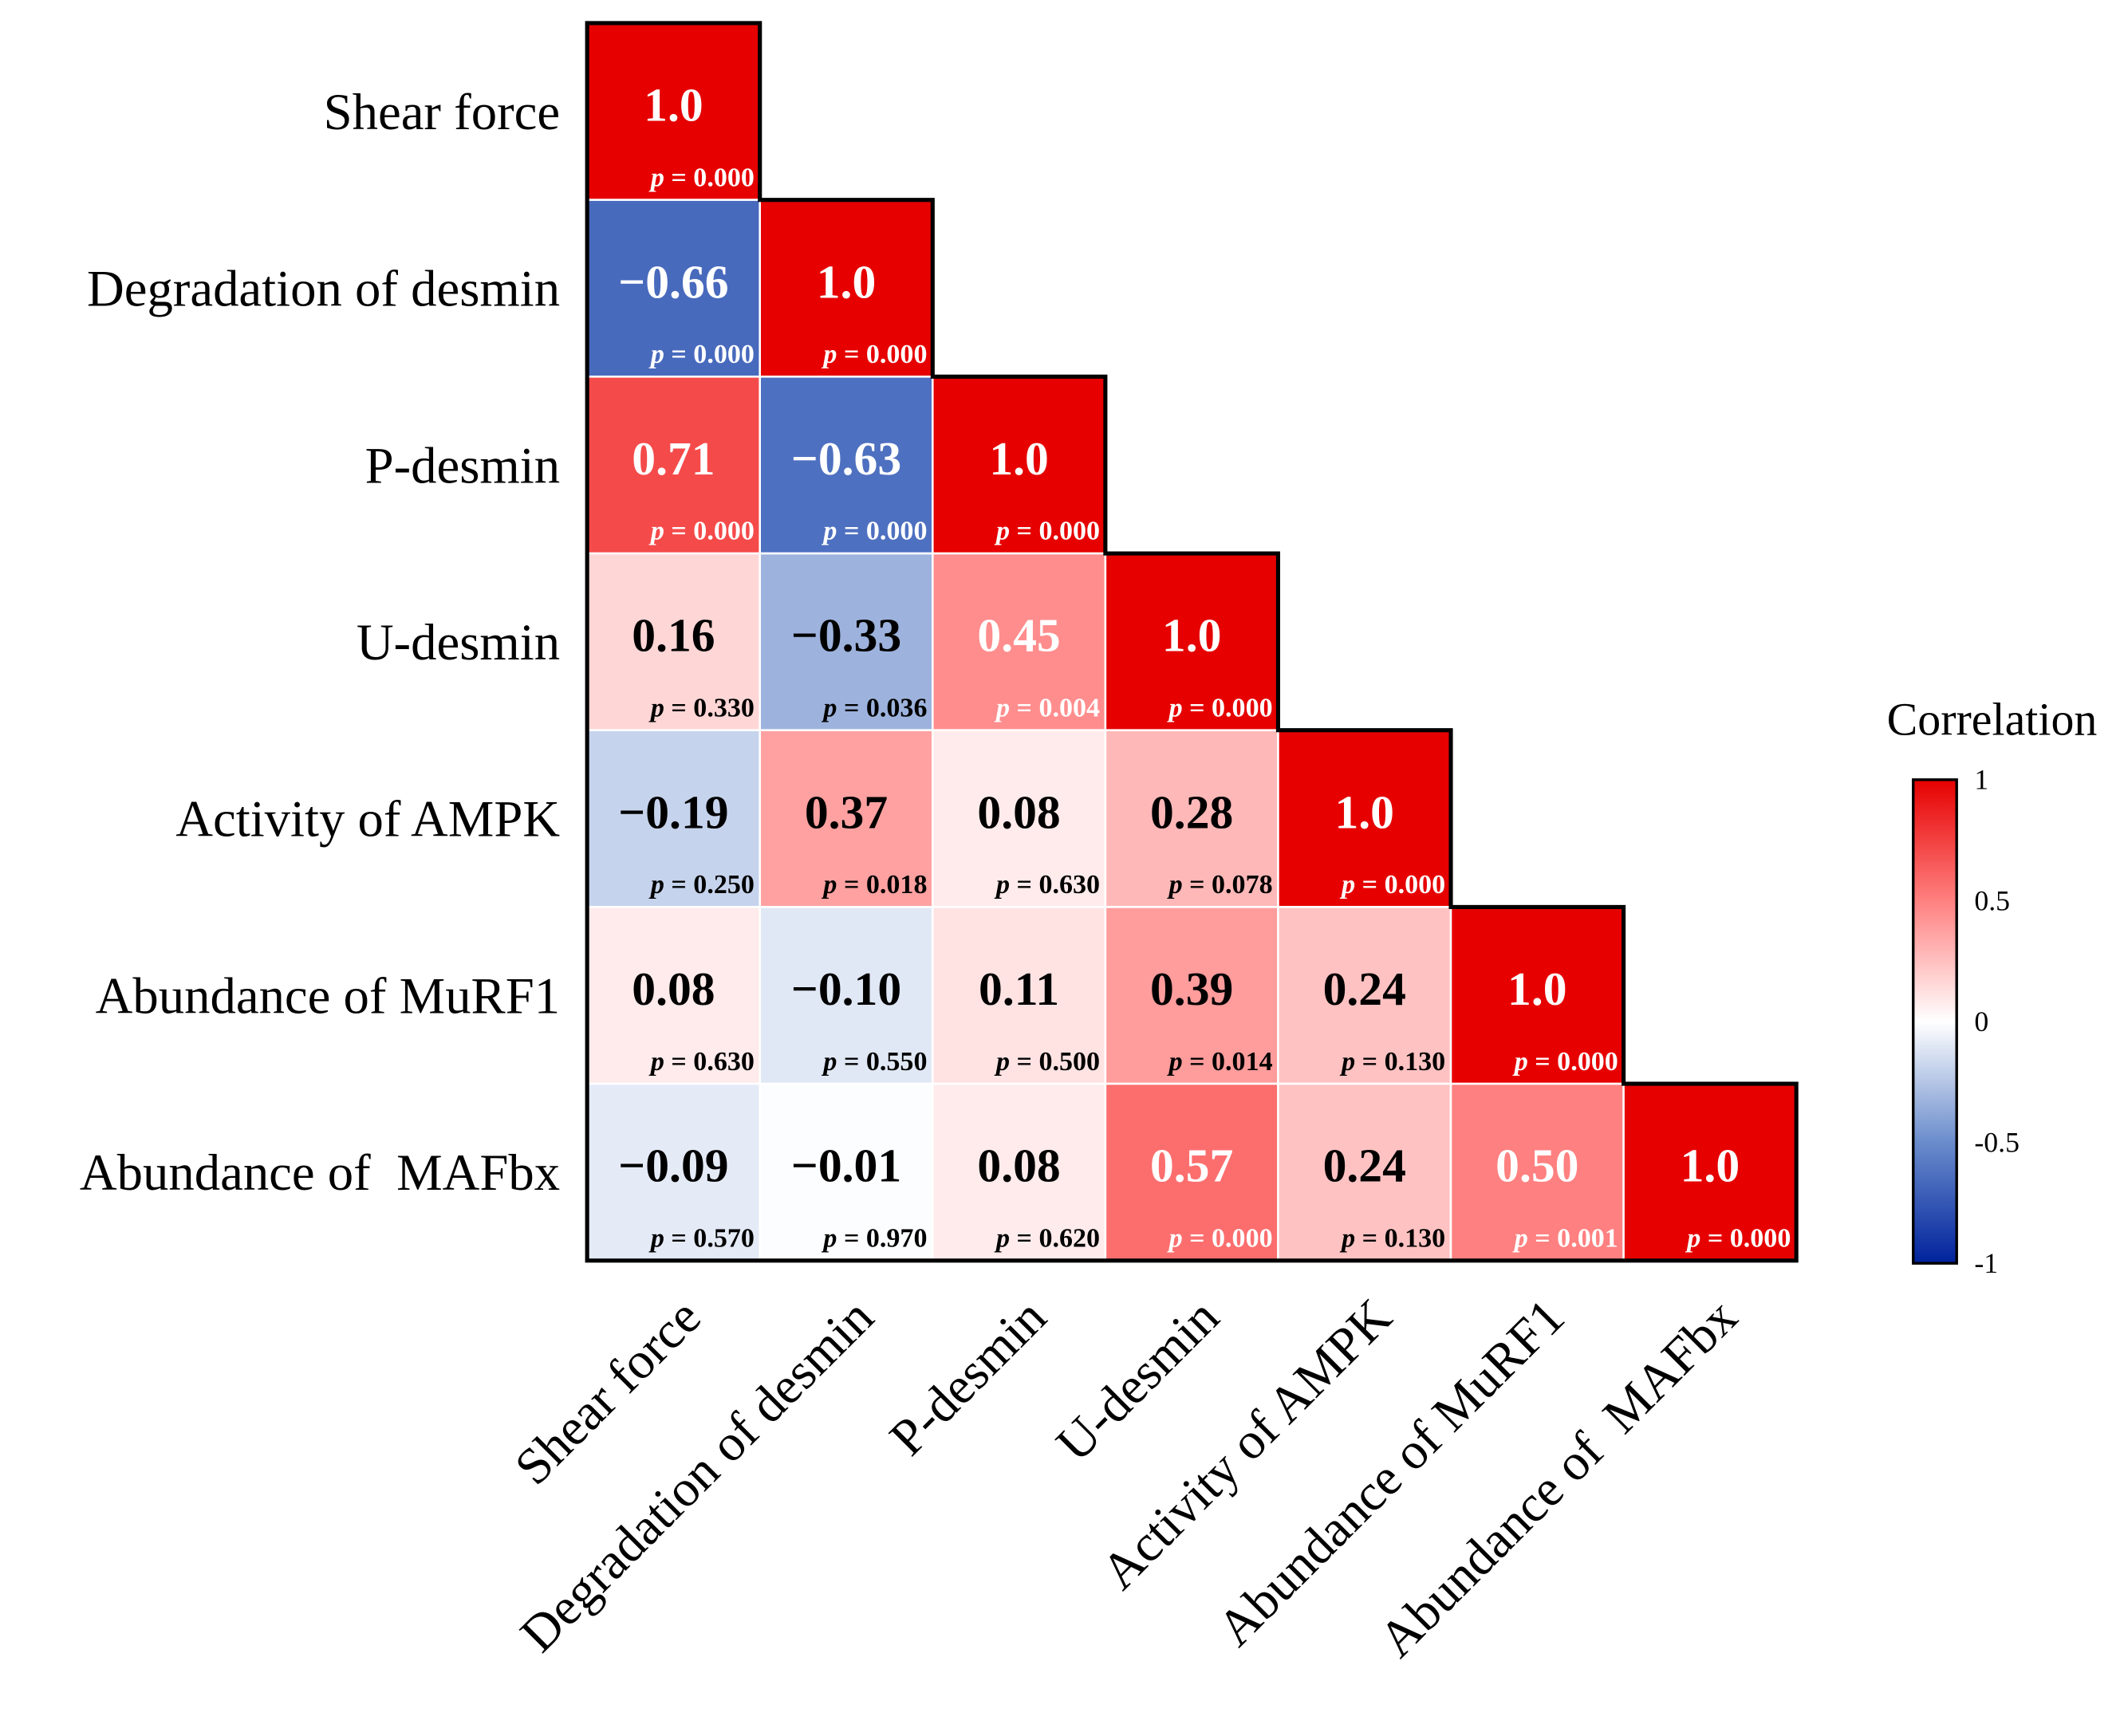 The width and height of the screenshot is (2124, 1736). Describe the element at coordinates (701, 885) in the screenshot. I see `cell-p-value-label: p = 0.250` at that location.